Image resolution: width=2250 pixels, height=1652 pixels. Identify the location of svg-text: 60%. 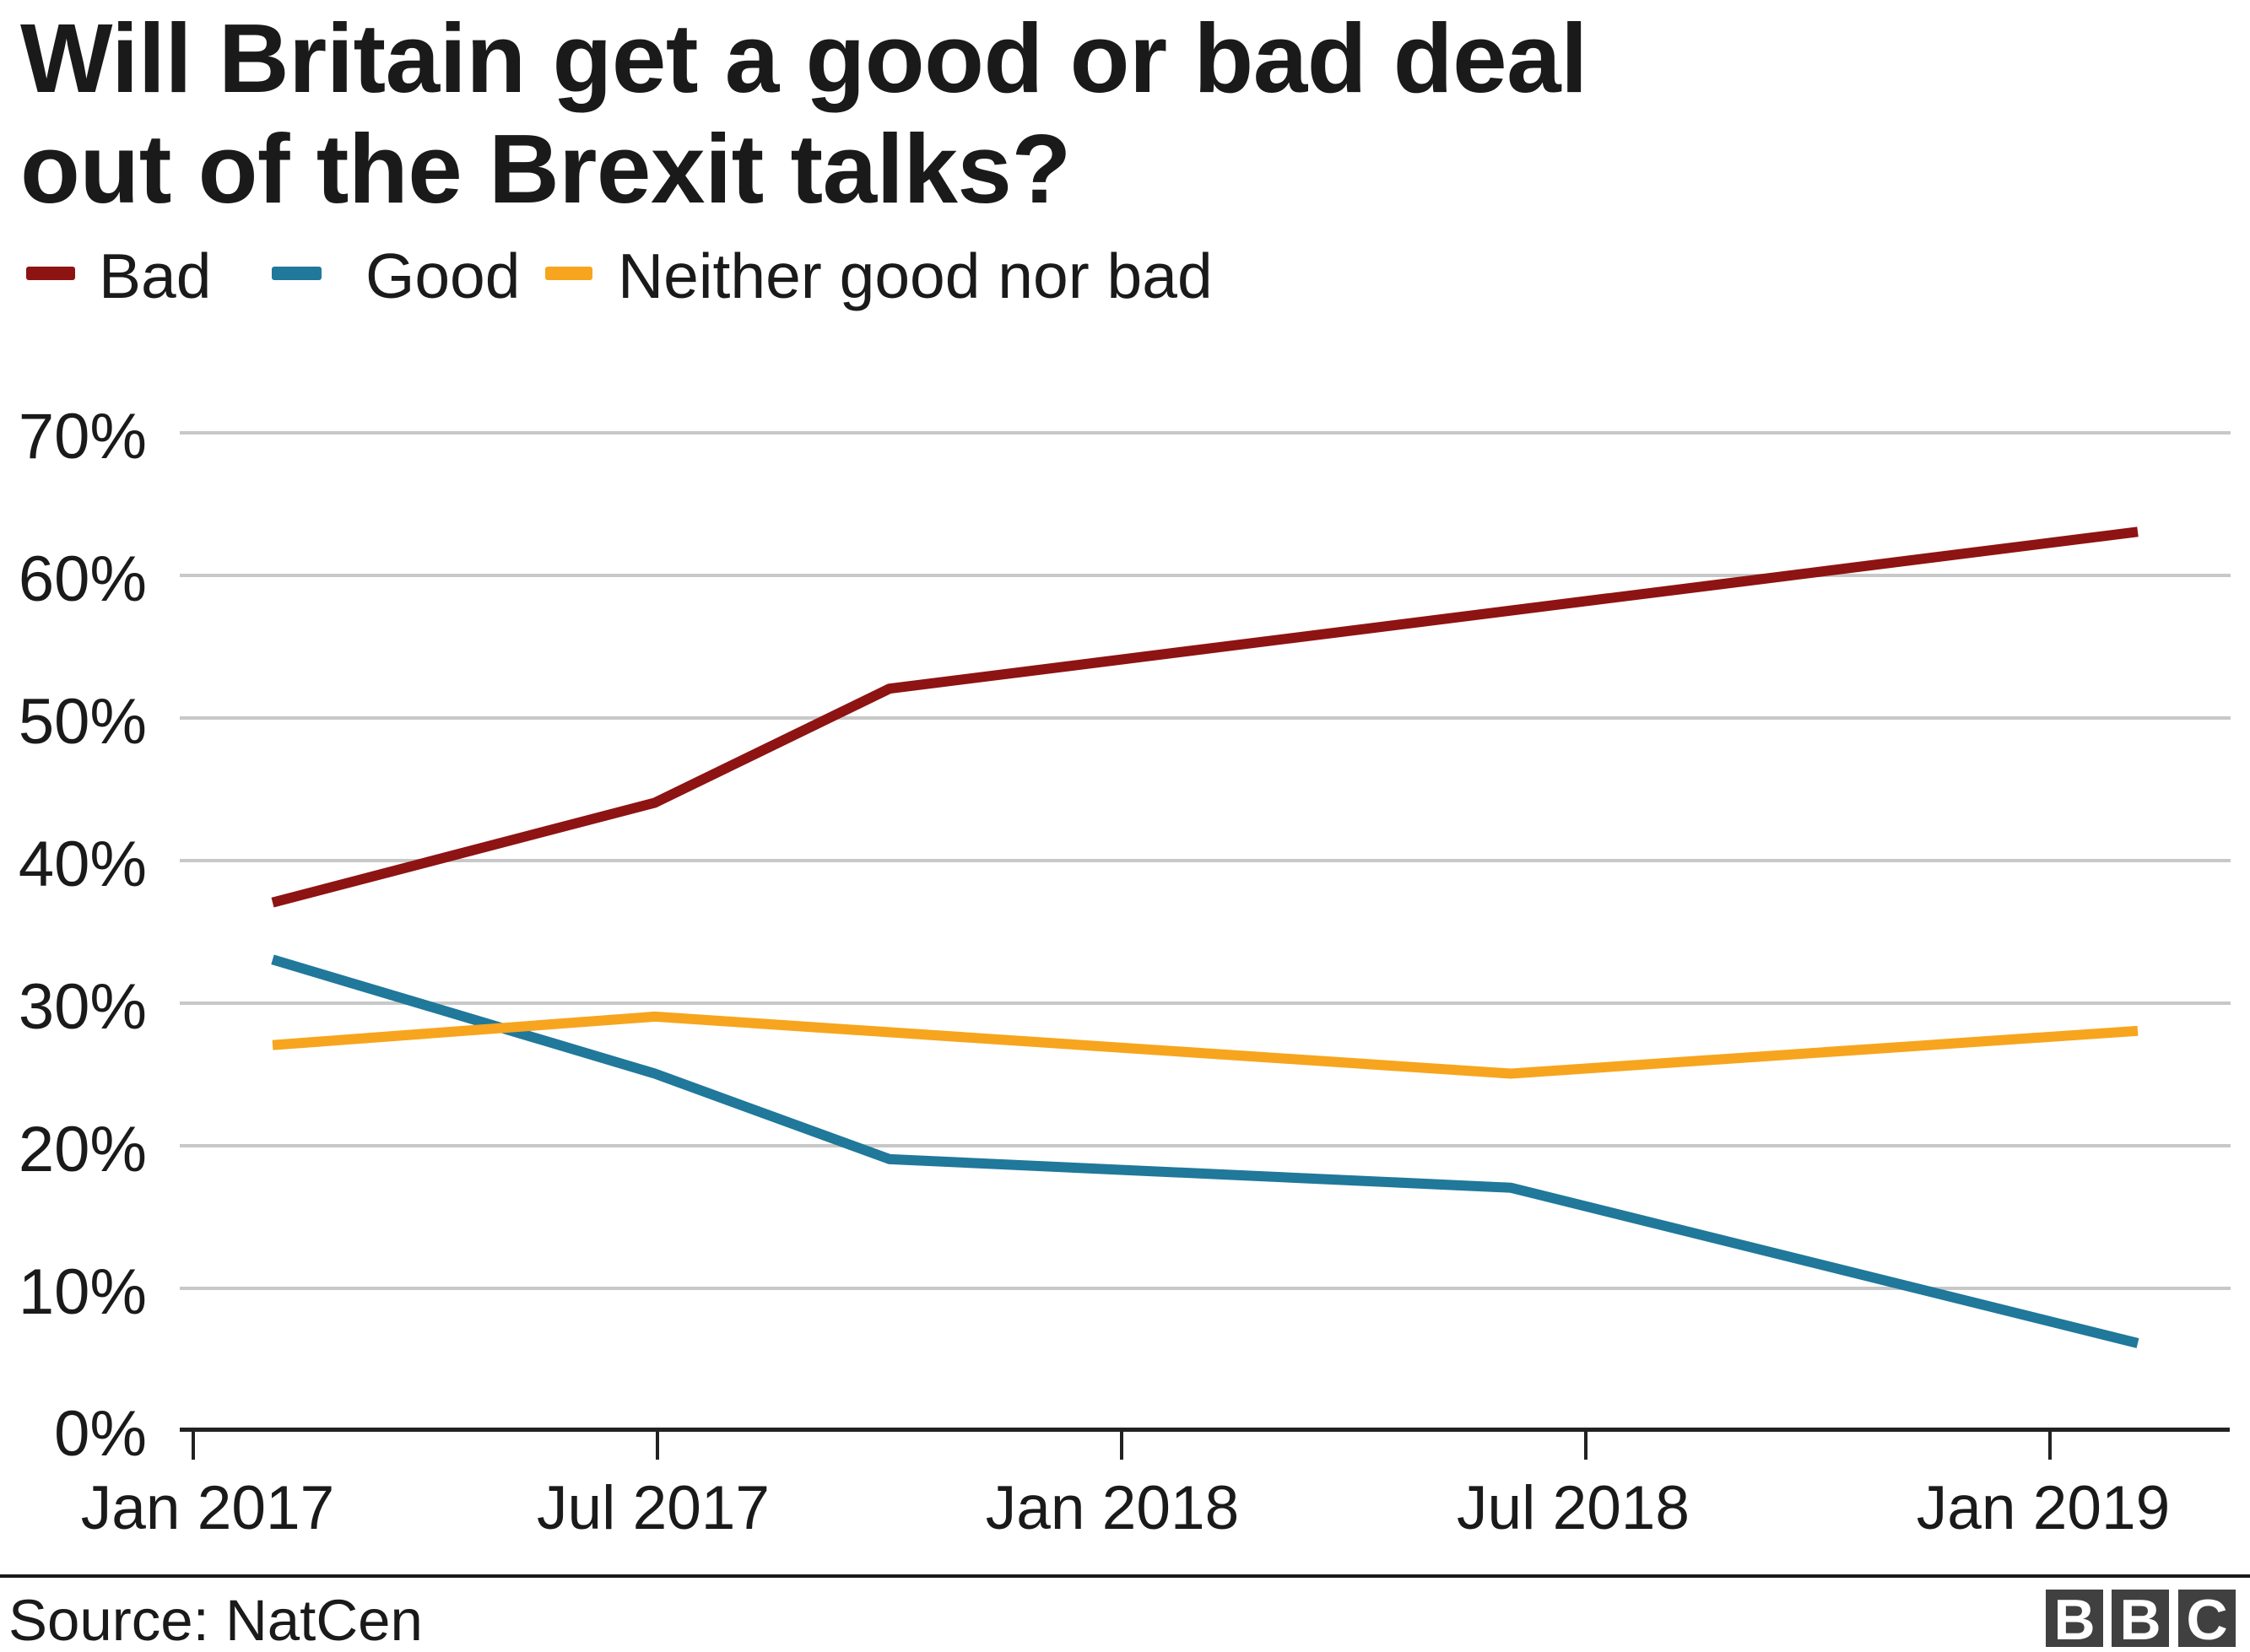
(83, 579).